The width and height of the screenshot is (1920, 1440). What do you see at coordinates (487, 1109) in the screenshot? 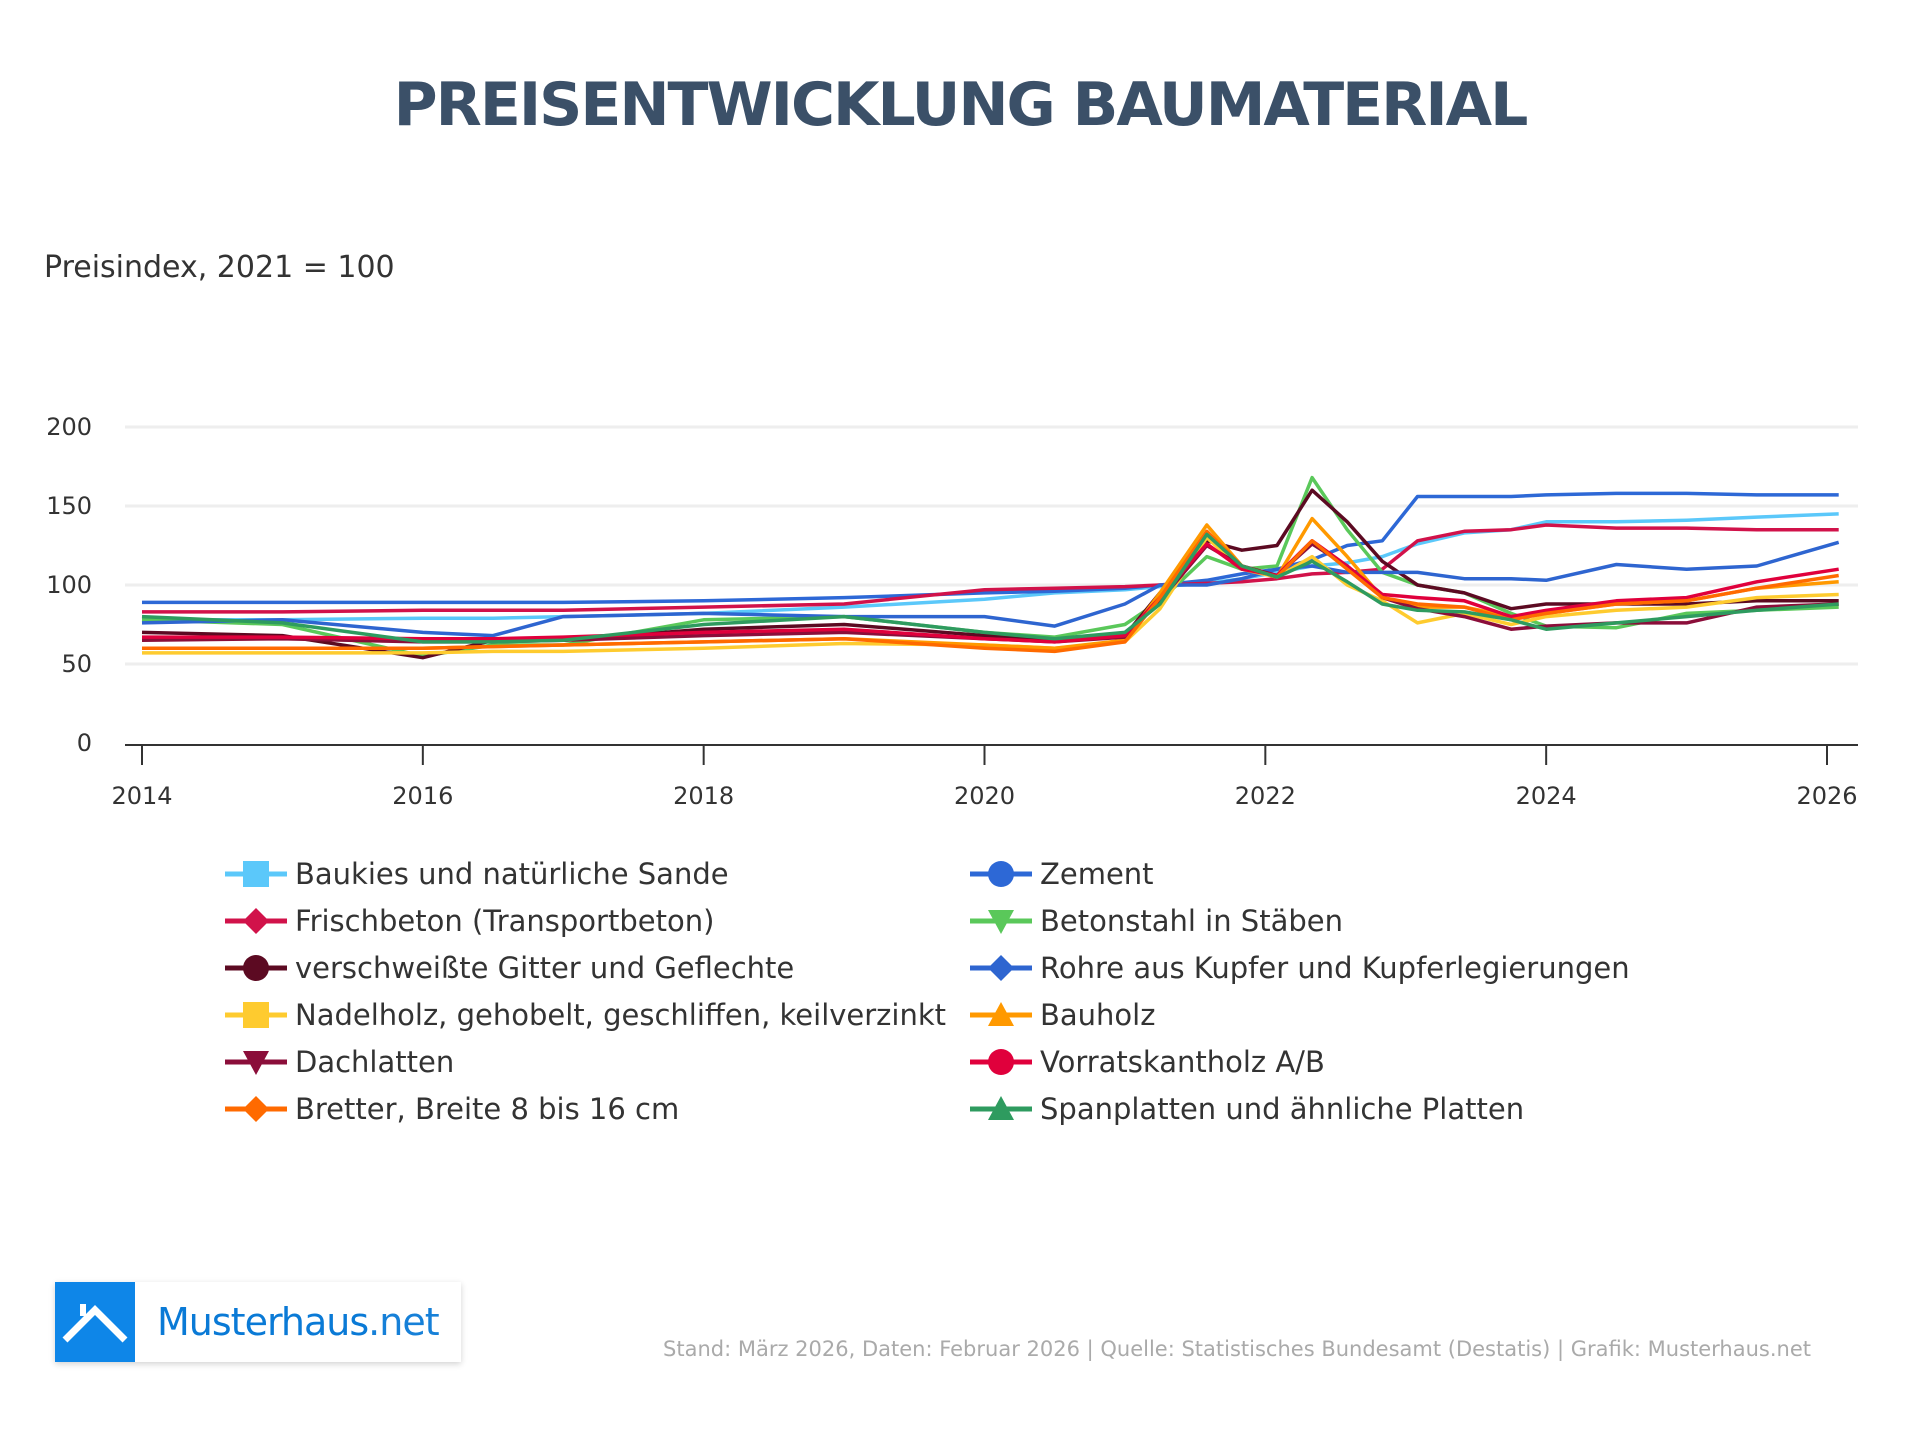
I see `legend-label: Bretter, Breite 8 bis 16 cm` at bounding box center [487, 1109].